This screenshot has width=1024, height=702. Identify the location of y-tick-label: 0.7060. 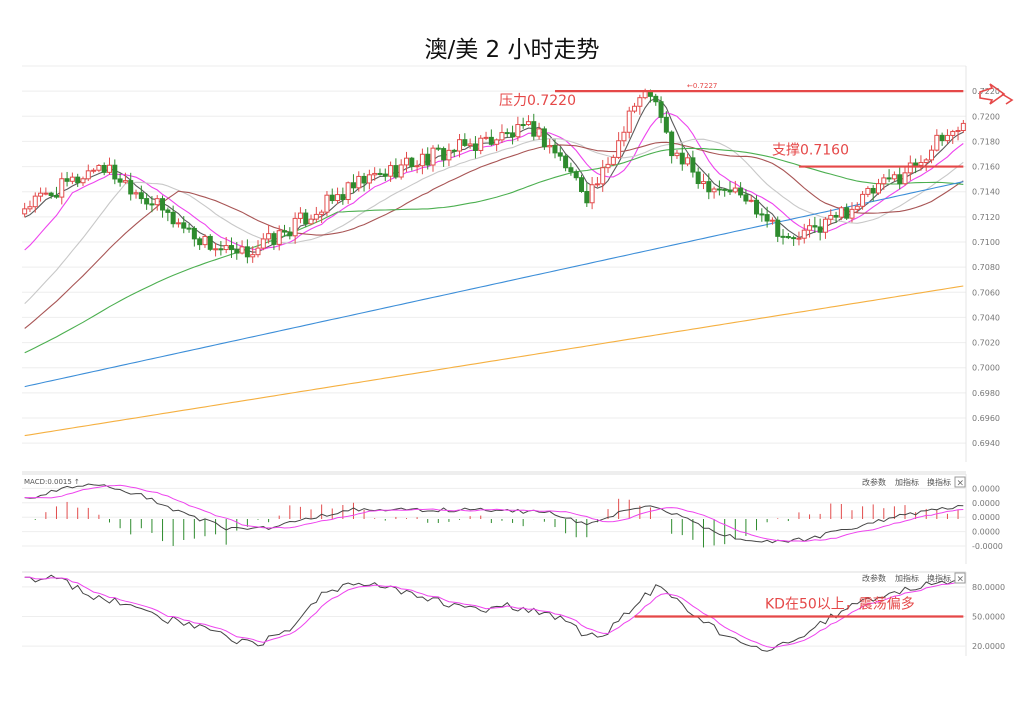
(986, 292).